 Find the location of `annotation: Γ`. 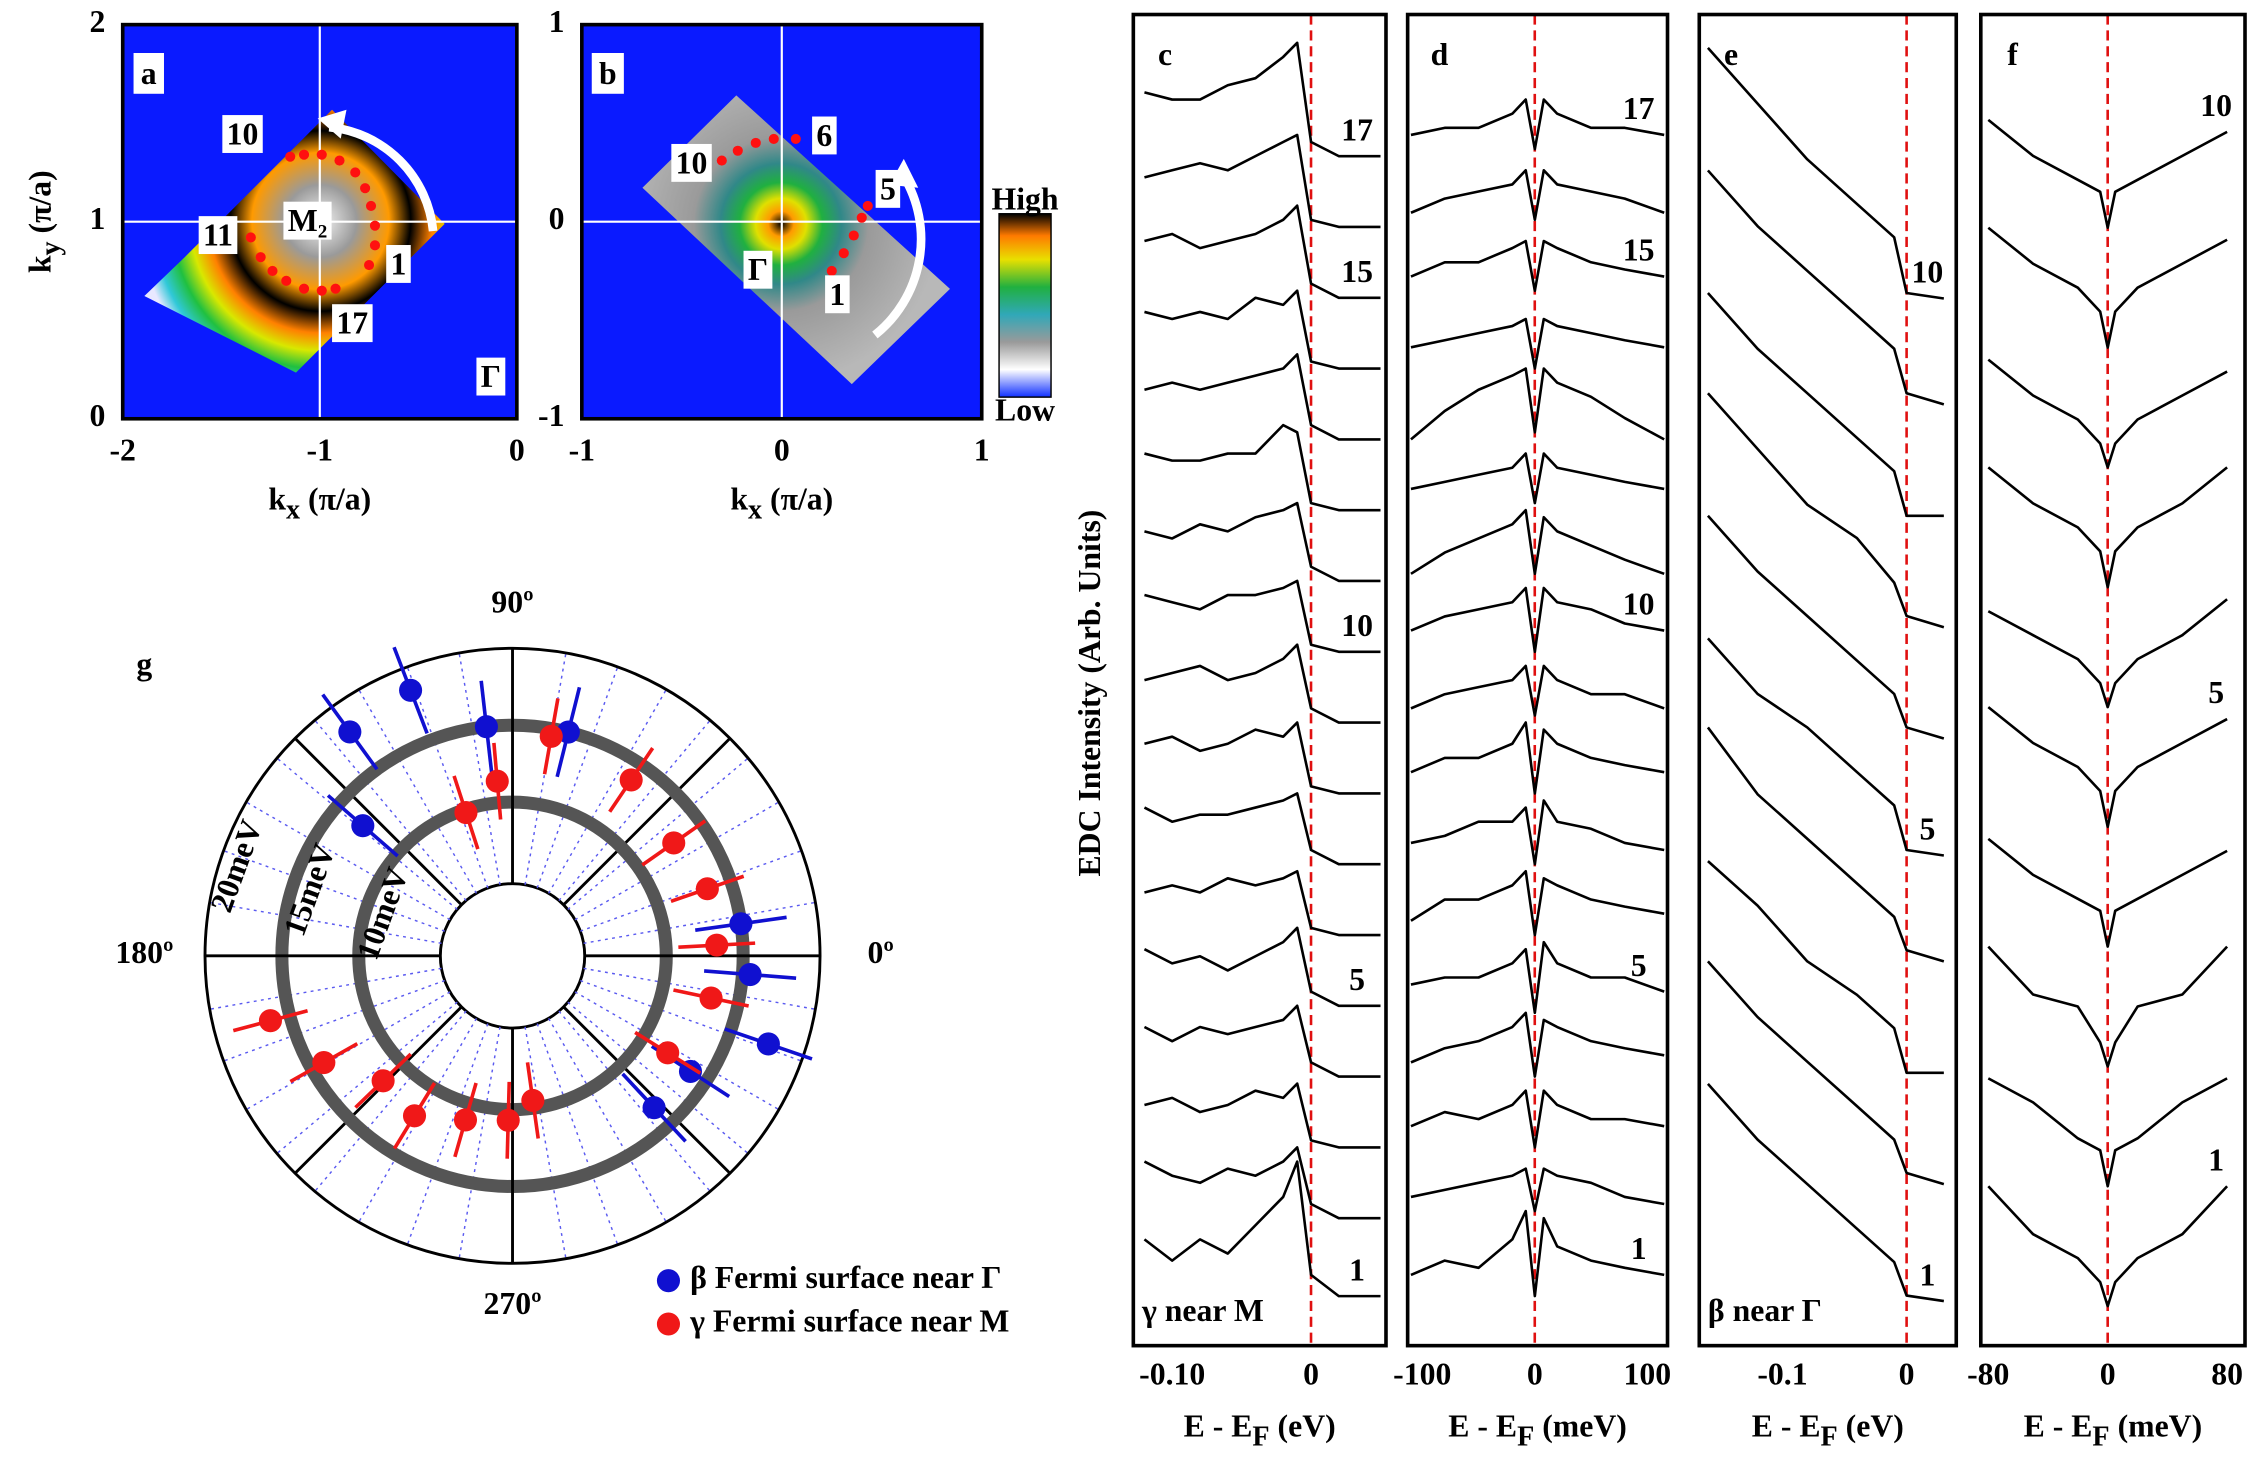

annotation: Γ is located at coordinates (491, 376).